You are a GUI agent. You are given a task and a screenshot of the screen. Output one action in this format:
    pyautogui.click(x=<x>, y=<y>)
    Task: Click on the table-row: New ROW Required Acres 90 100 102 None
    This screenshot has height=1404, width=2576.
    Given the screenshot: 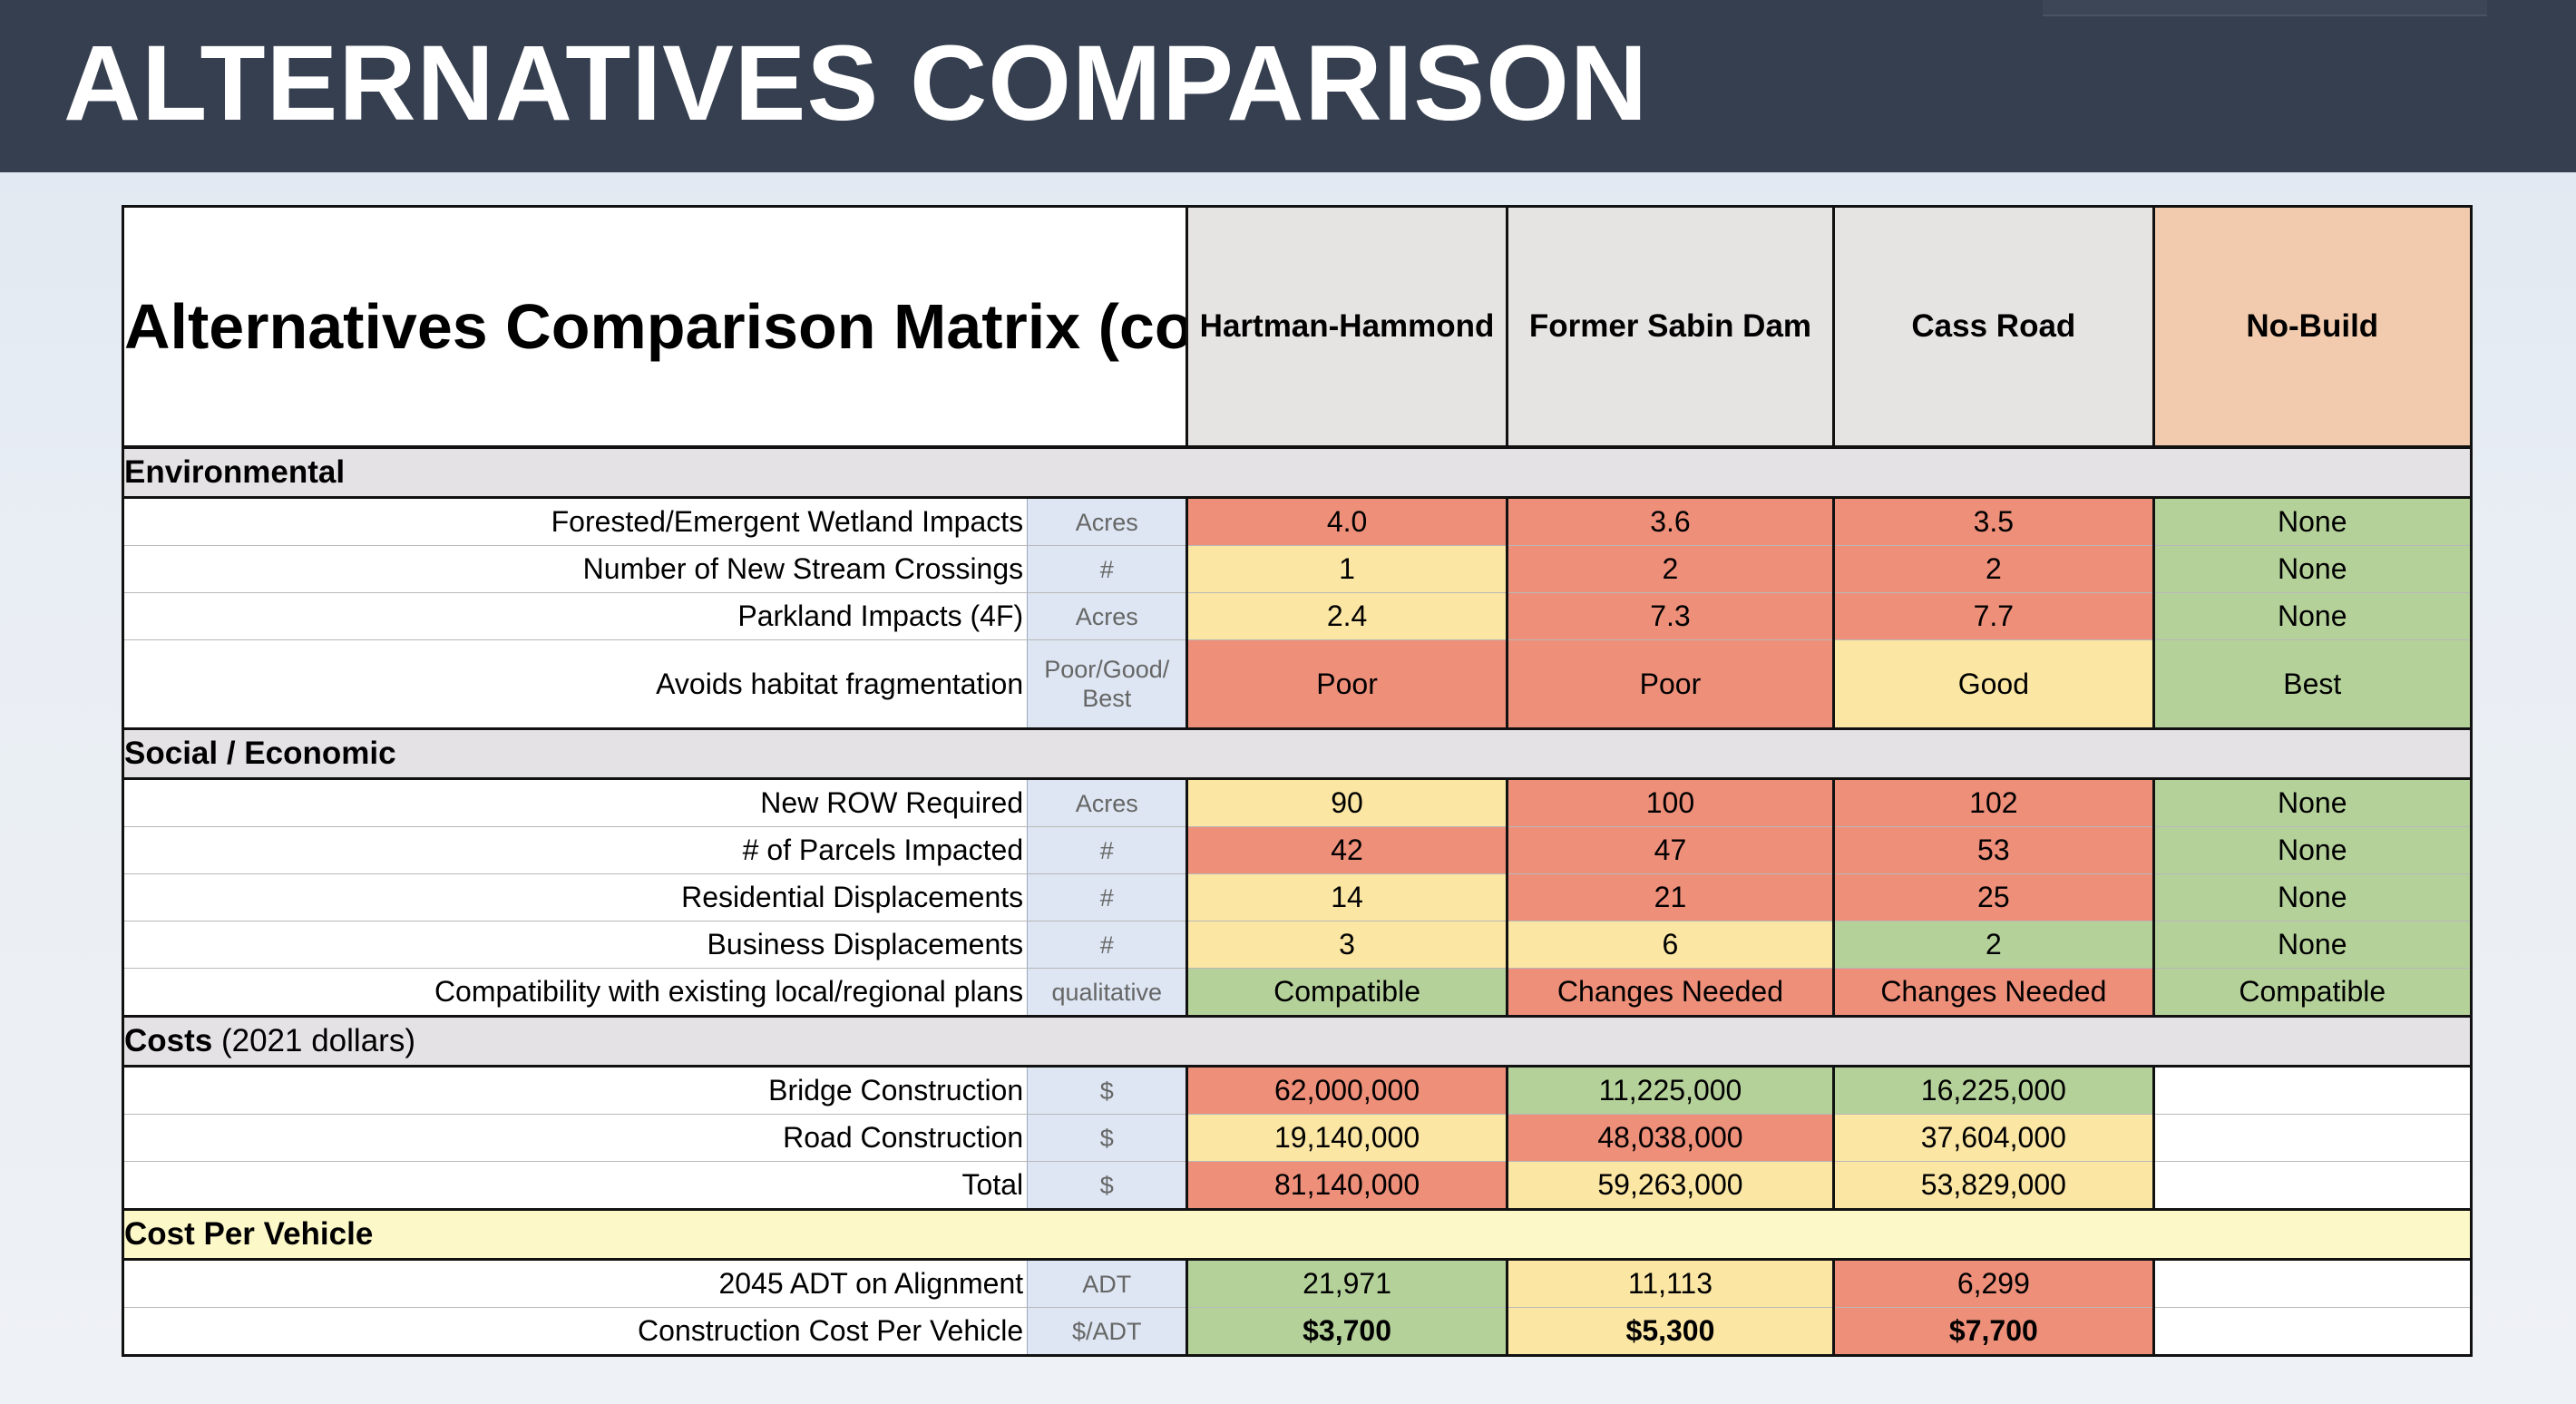 What is the action you would take?
    pyautogui.click(x=1297, y=802)
    